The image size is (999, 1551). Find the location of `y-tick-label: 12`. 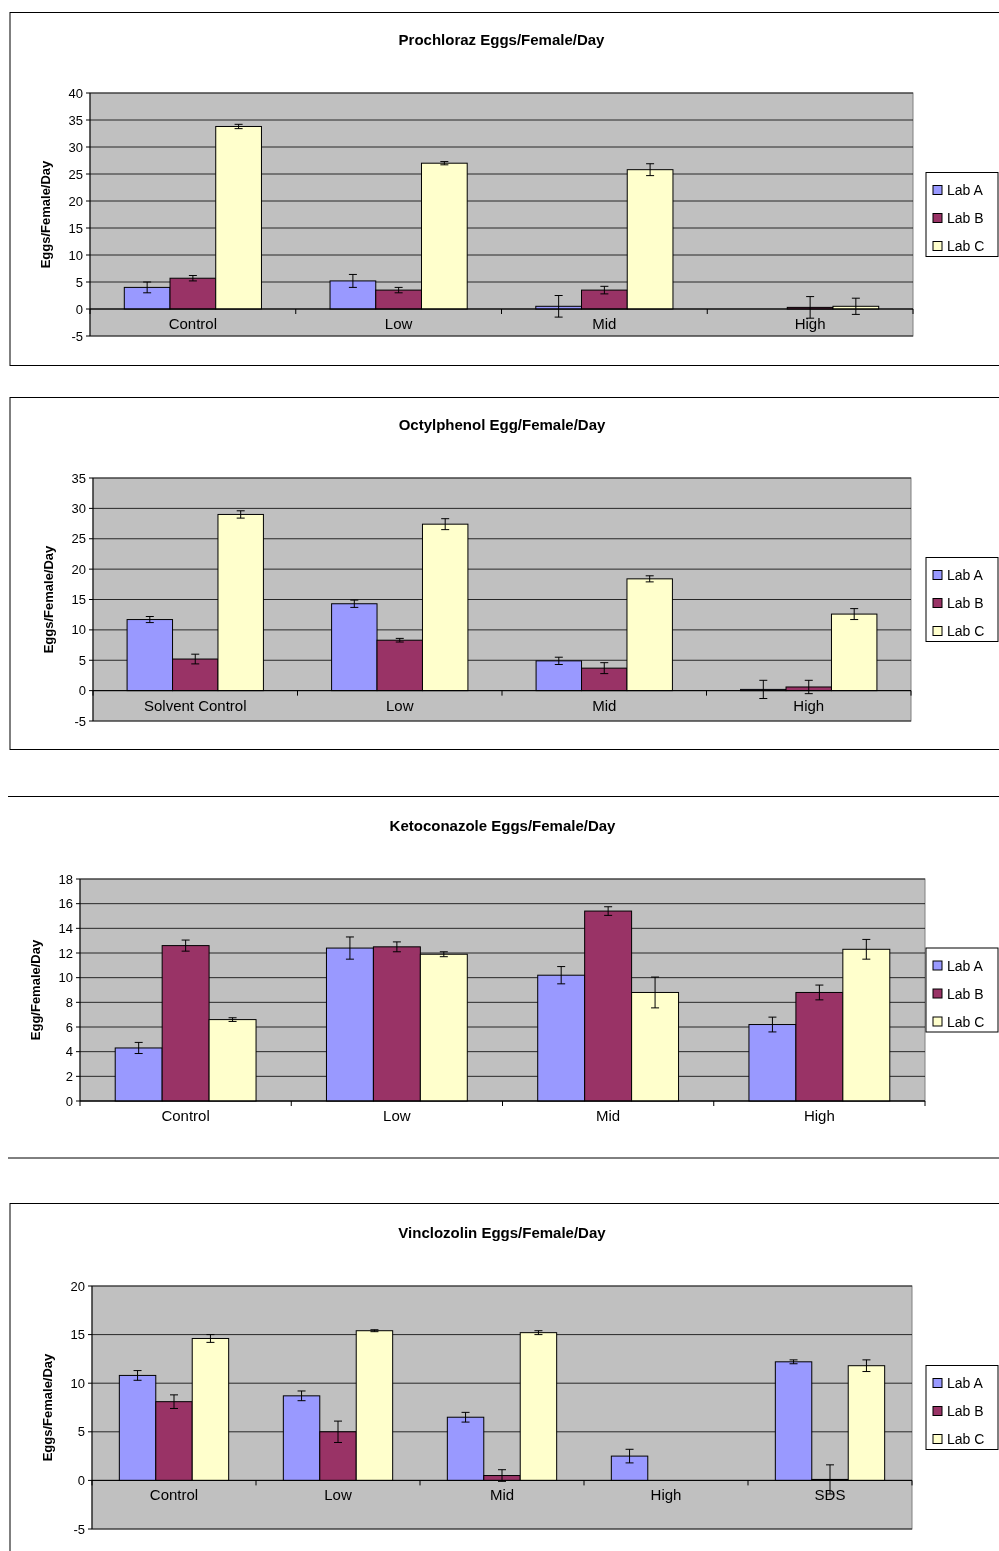

y-tick-label: 12 is located at coordinates (65, 953).